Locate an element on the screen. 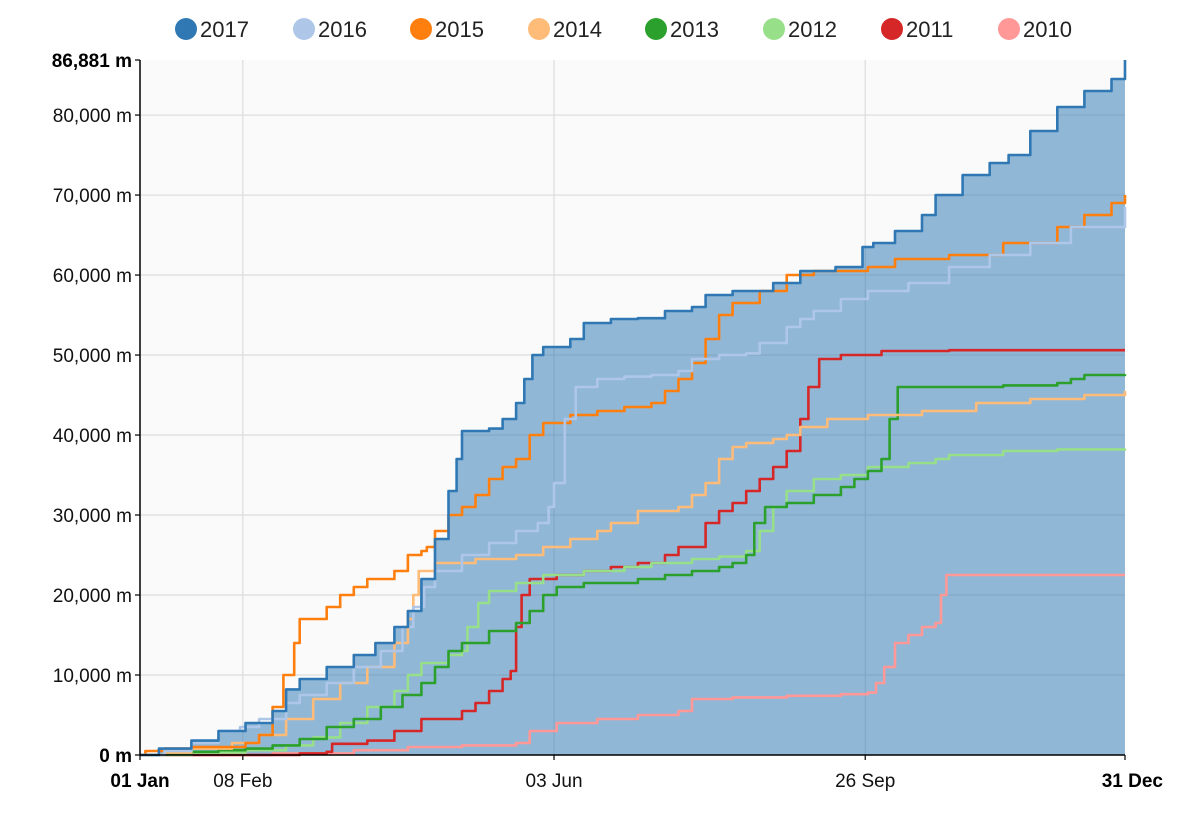  x-tick-label: 01 Jan is located at coordinates (139, 781).